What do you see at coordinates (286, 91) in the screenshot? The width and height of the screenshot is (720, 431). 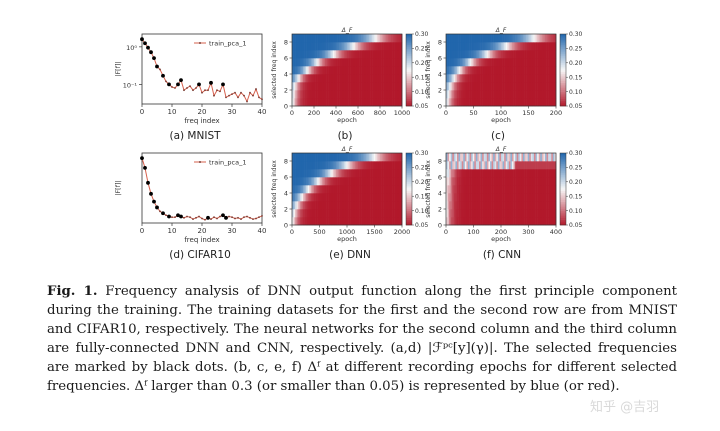 I see `y-tick-label: 2` at bounding box center [286, 91].